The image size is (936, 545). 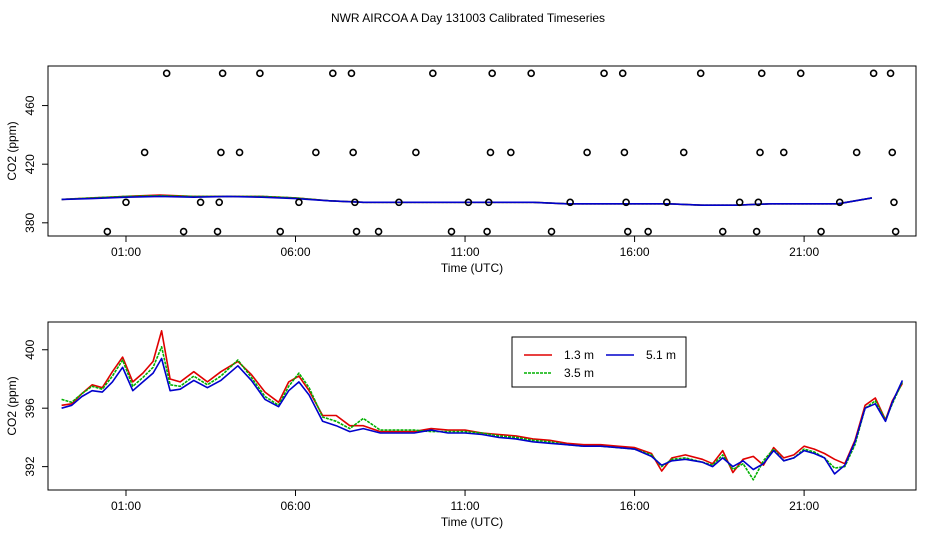 I want to click on legend: 1.3 m 5.1 m 3.5 m, so click(x=599, y=362).